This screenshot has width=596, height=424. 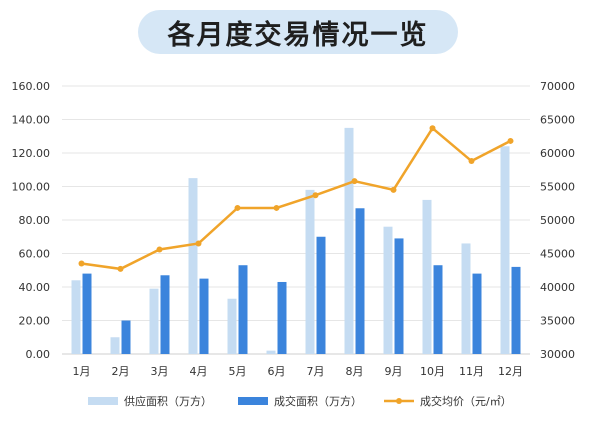 I want to click on left-tick-label: 60.00, so click(x=35, y=254).